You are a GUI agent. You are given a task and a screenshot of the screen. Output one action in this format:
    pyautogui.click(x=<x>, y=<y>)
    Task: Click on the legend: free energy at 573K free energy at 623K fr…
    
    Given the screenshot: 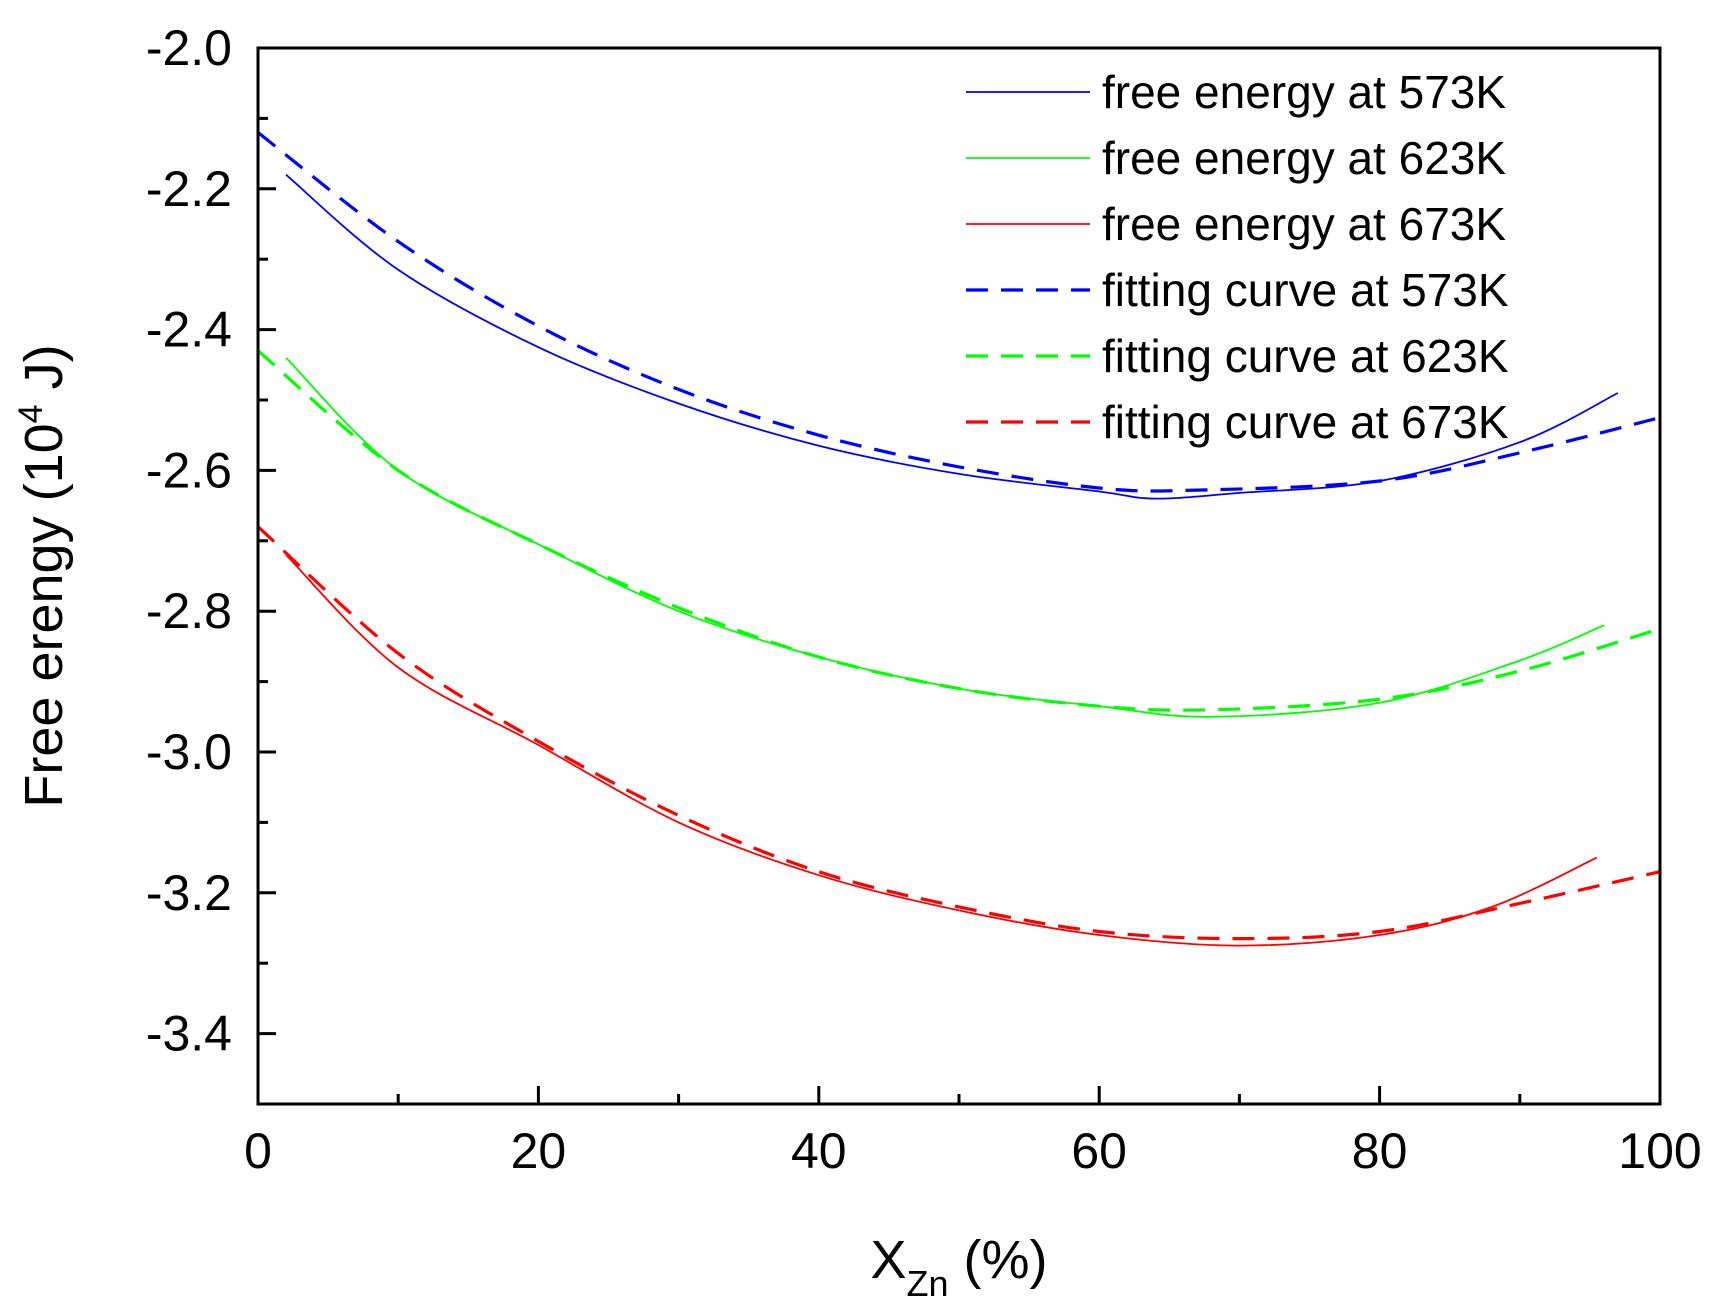 What is the action you would take?
    pyautogui.click(x=1237, y=257)
    